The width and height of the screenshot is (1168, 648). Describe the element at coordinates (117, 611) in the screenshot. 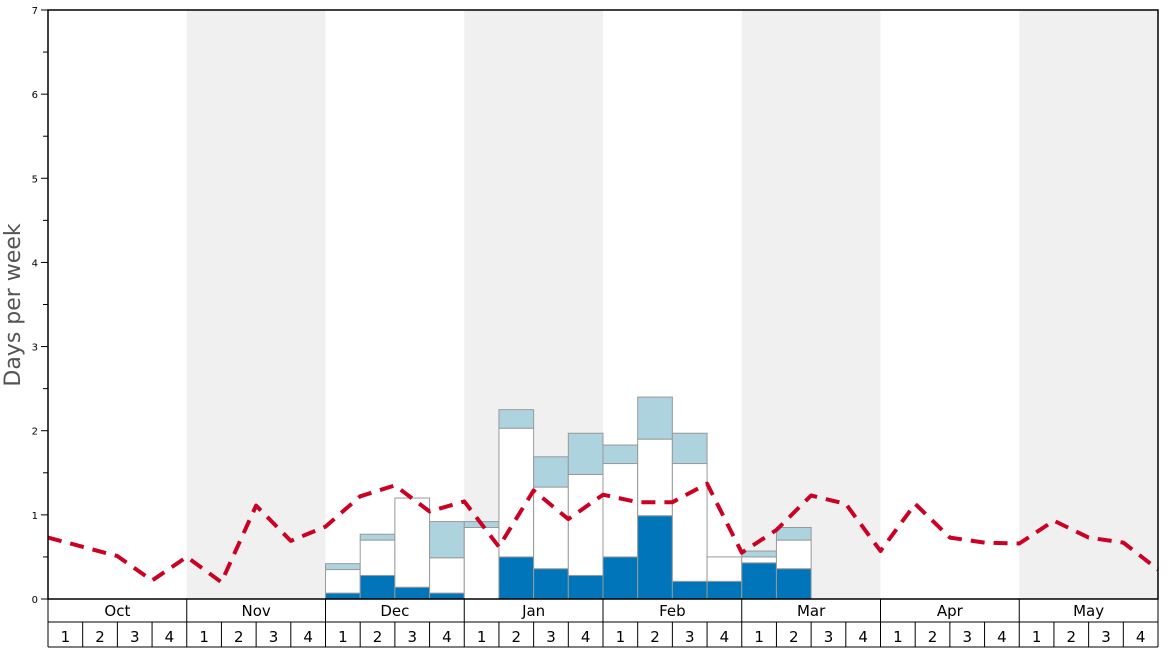

I see `month-label-oct: Oct` at that location.